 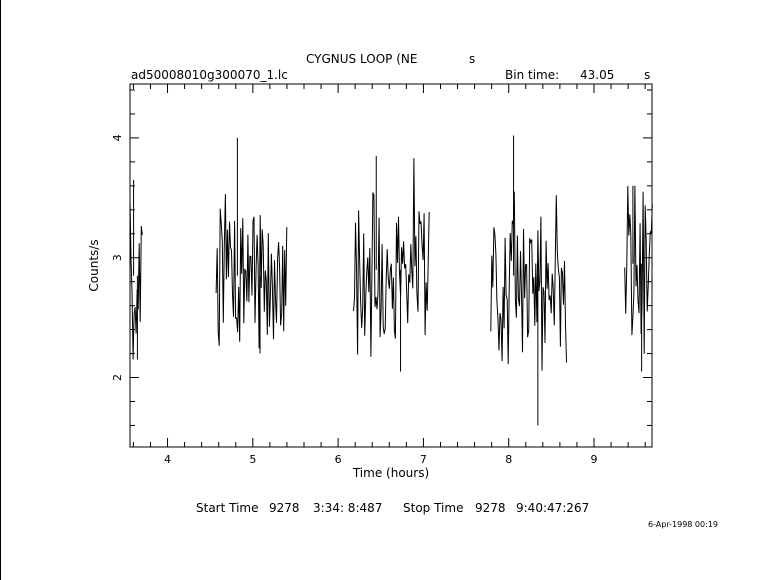 What do you see at coordinates (94, 265) in the screenshot?
I see `y-axis-label: Counts/s` at bounding box center [94, 265].